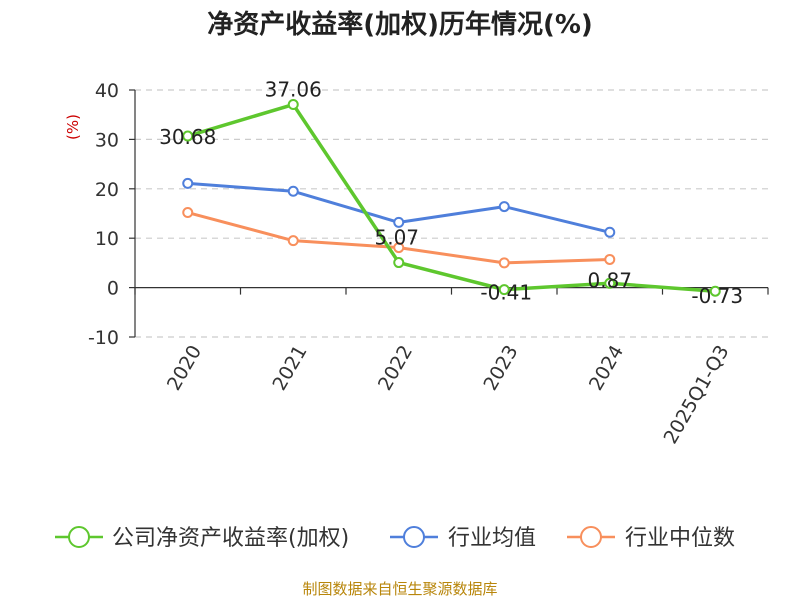 The image size is (800, 600). Describe the element at coordinates (680, 538) in the screenshot. I see `legend-label: 行业中位数` at that location.